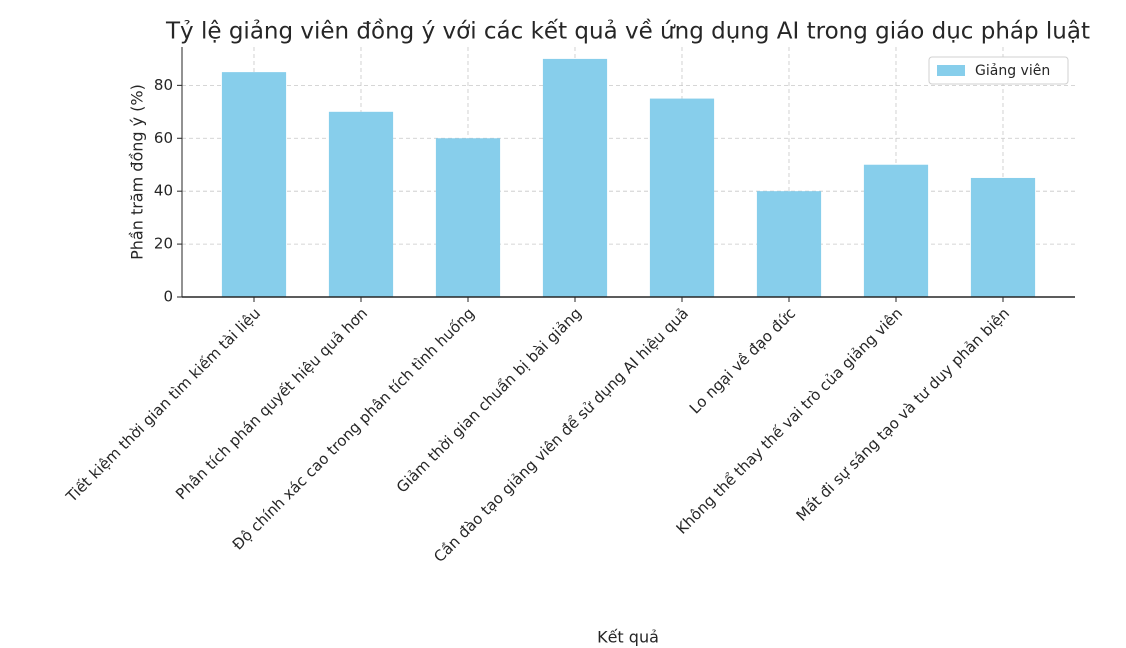 The image size is (1126, 648). I want to click on legend-box, so click(998, 70).